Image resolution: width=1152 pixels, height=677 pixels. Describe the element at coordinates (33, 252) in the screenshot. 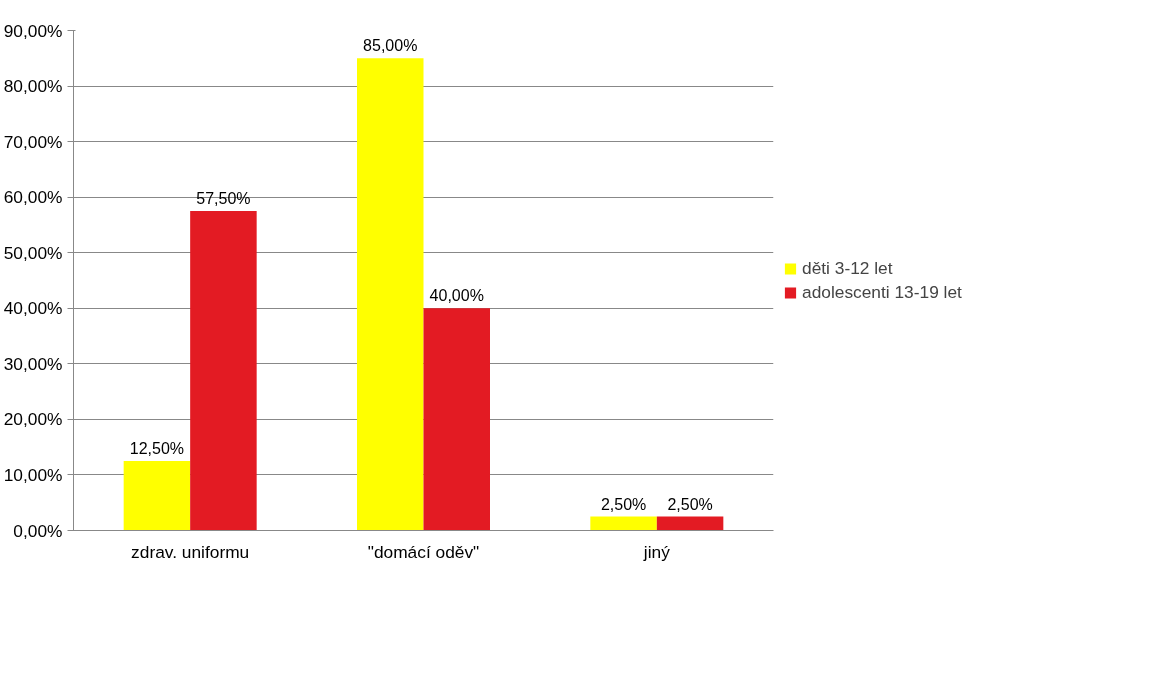

I see `y-tick-label: 50,00%` at that location.